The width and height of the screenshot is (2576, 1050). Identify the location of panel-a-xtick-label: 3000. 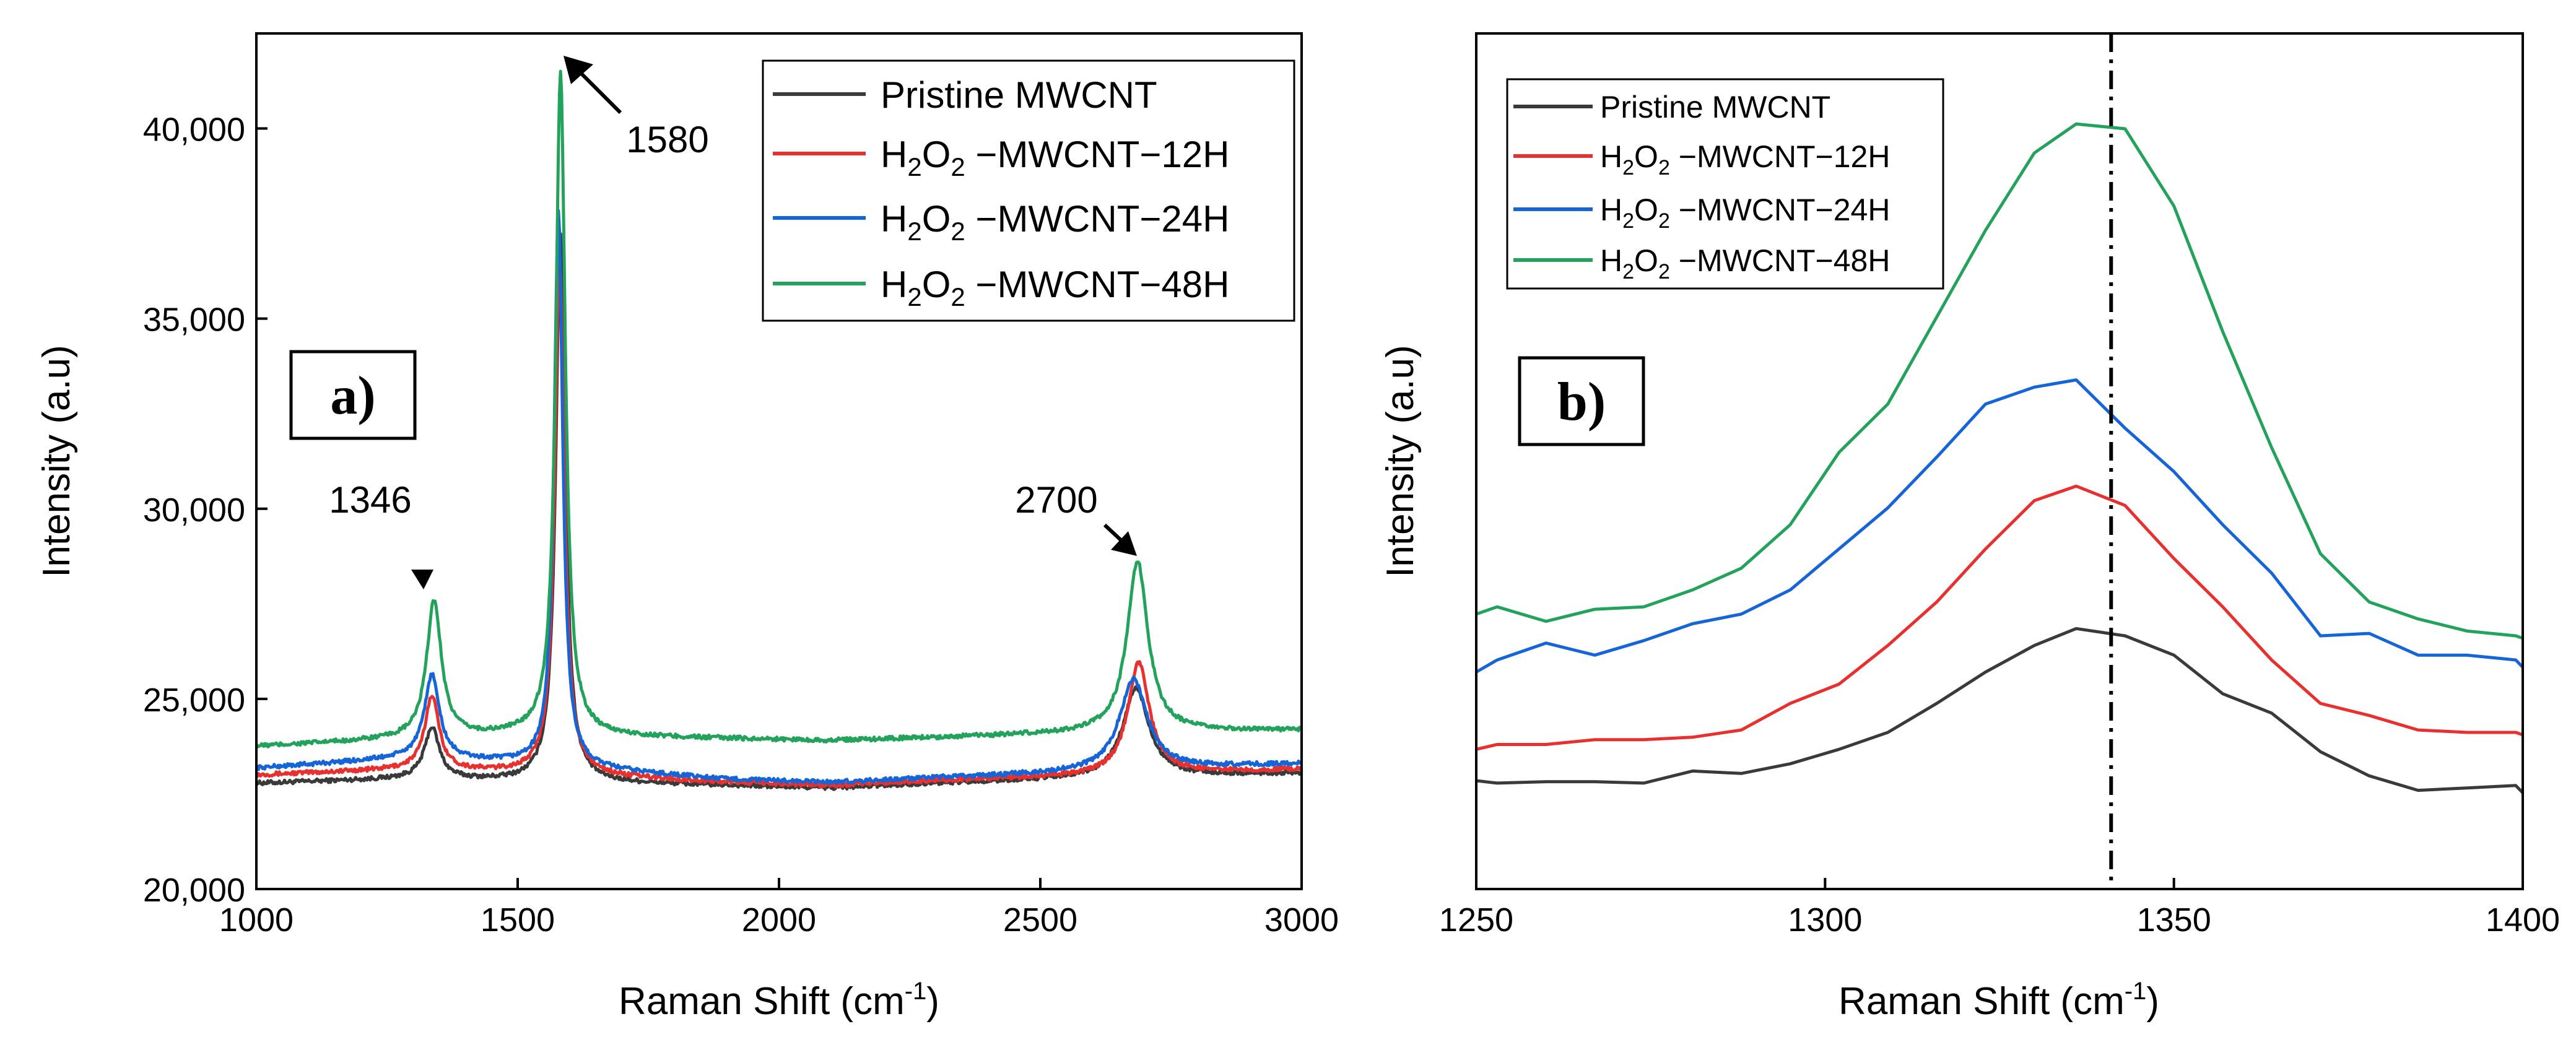
(1301, 920).